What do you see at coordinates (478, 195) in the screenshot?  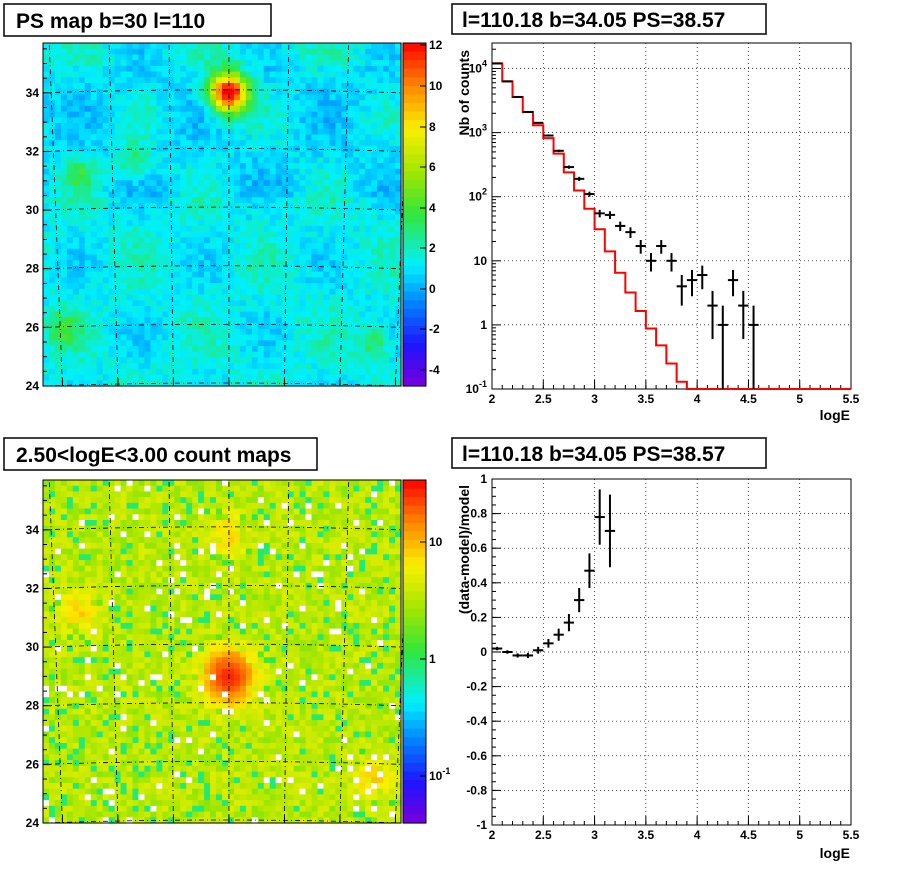 I see `y-tick-label: 102` at bounding box center [478, 195].